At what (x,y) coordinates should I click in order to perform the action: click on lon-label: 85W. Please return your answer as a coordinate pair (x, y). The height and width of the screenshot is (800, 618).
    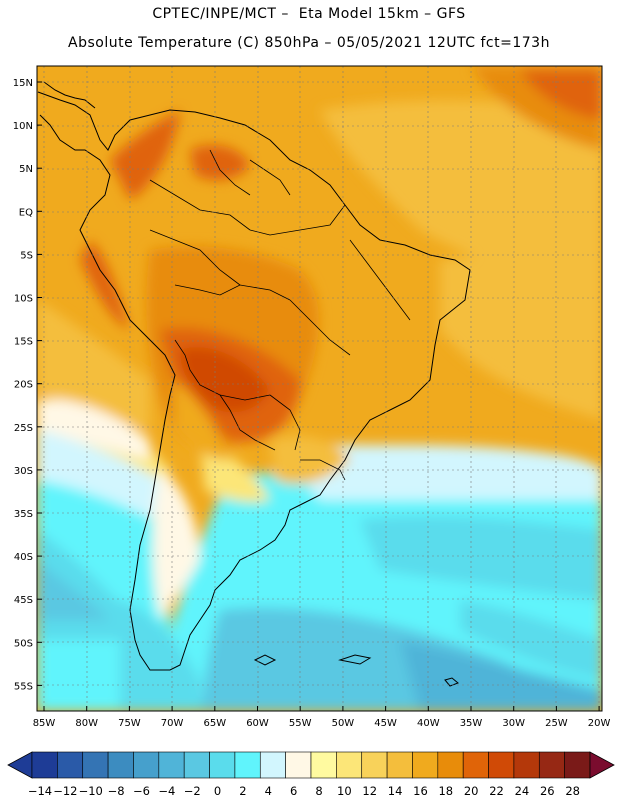
    Looking at the image, I should click on (44, 723).